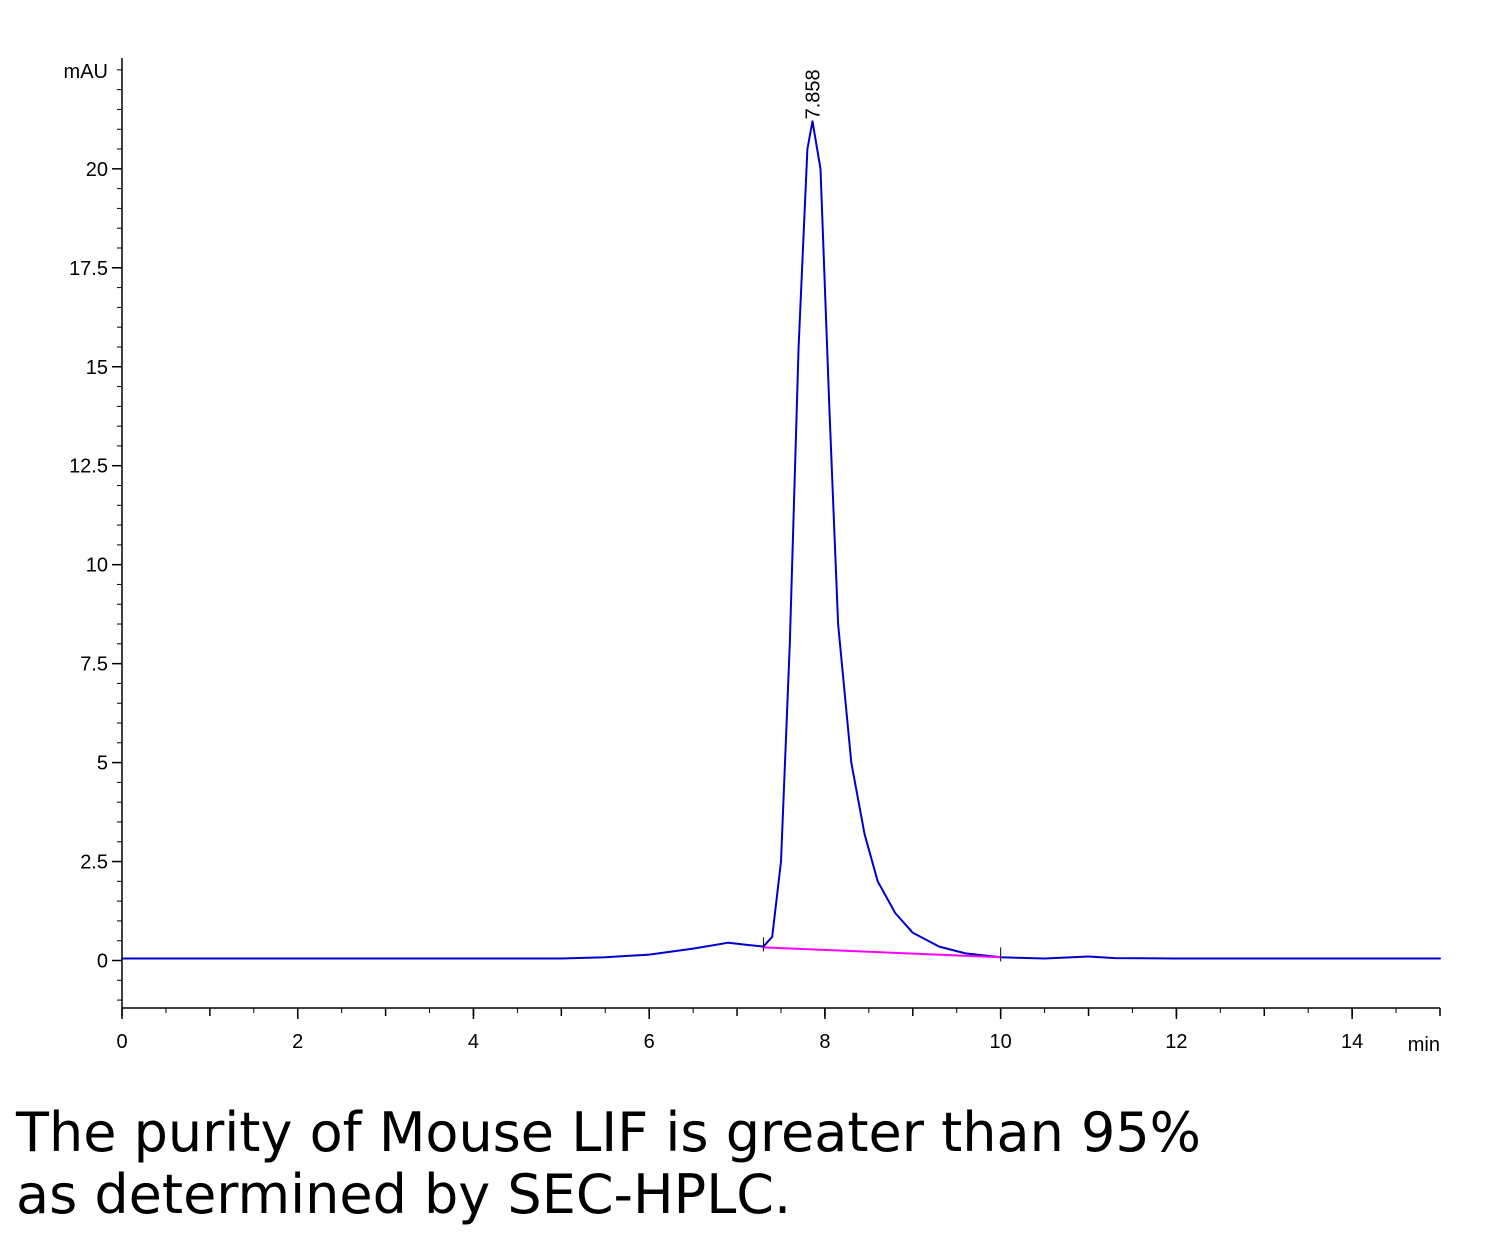  Describe the element at coordinates (882, 952) in the screenshot. I see `series-line-baseline` at that location.